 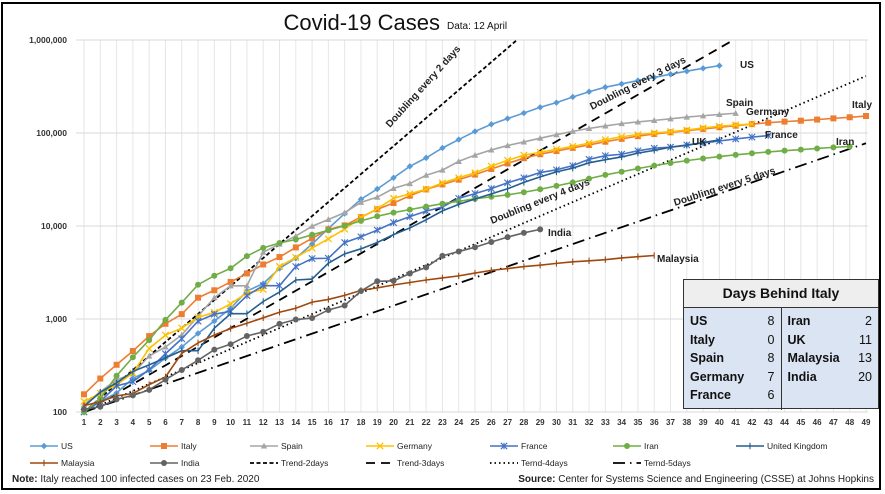 What do you see at coordinates (57, 319) in the screenshot?
I see `y-tick-label: 1,000` at bounding box center [57, 319].